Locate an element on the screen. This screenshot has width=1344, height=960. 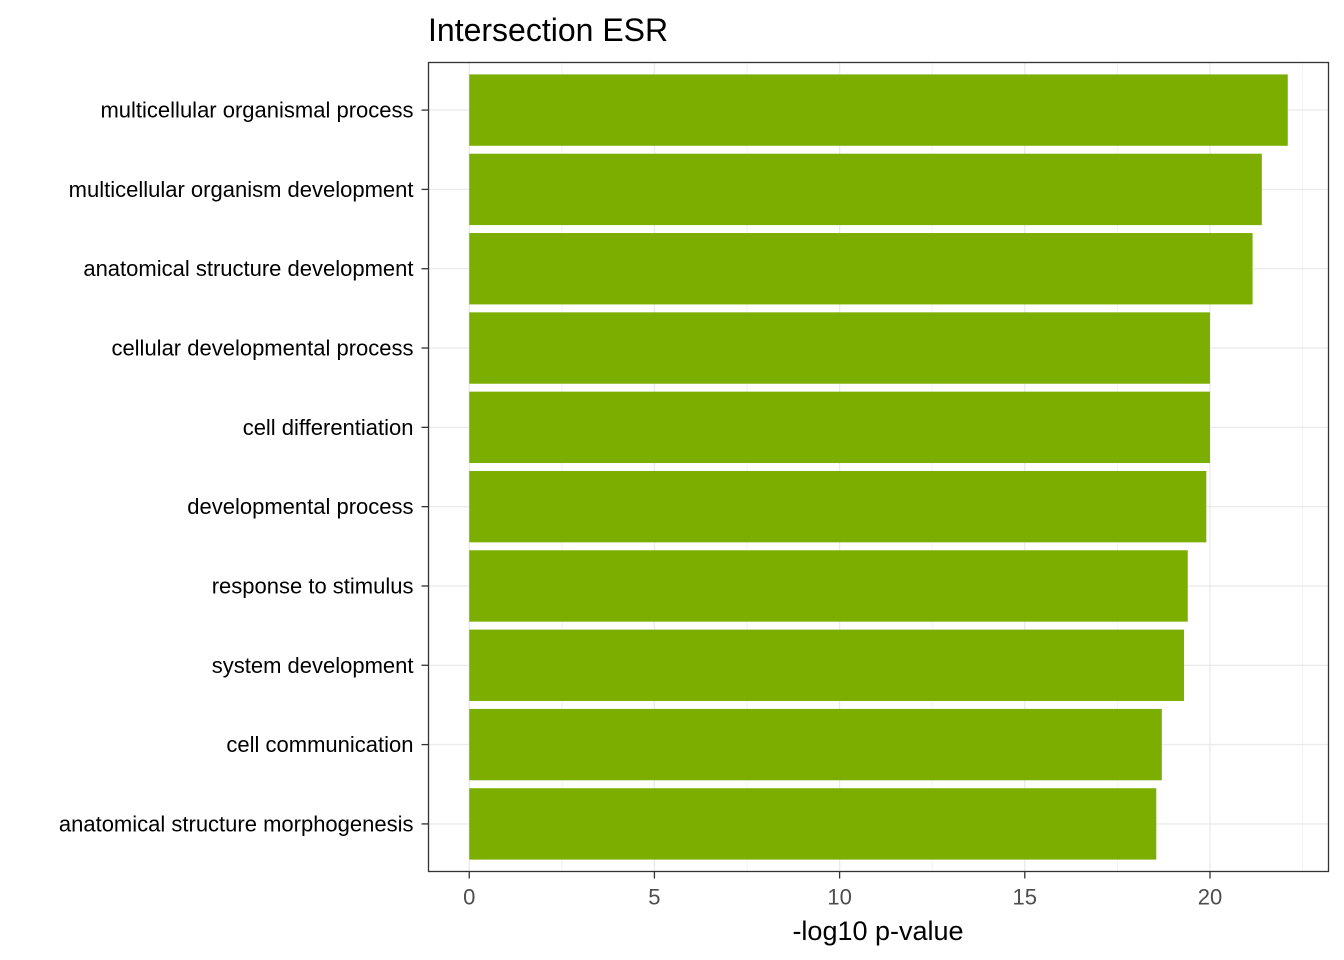
x-tick-label: 20 is located at coordinates (1210, 897).